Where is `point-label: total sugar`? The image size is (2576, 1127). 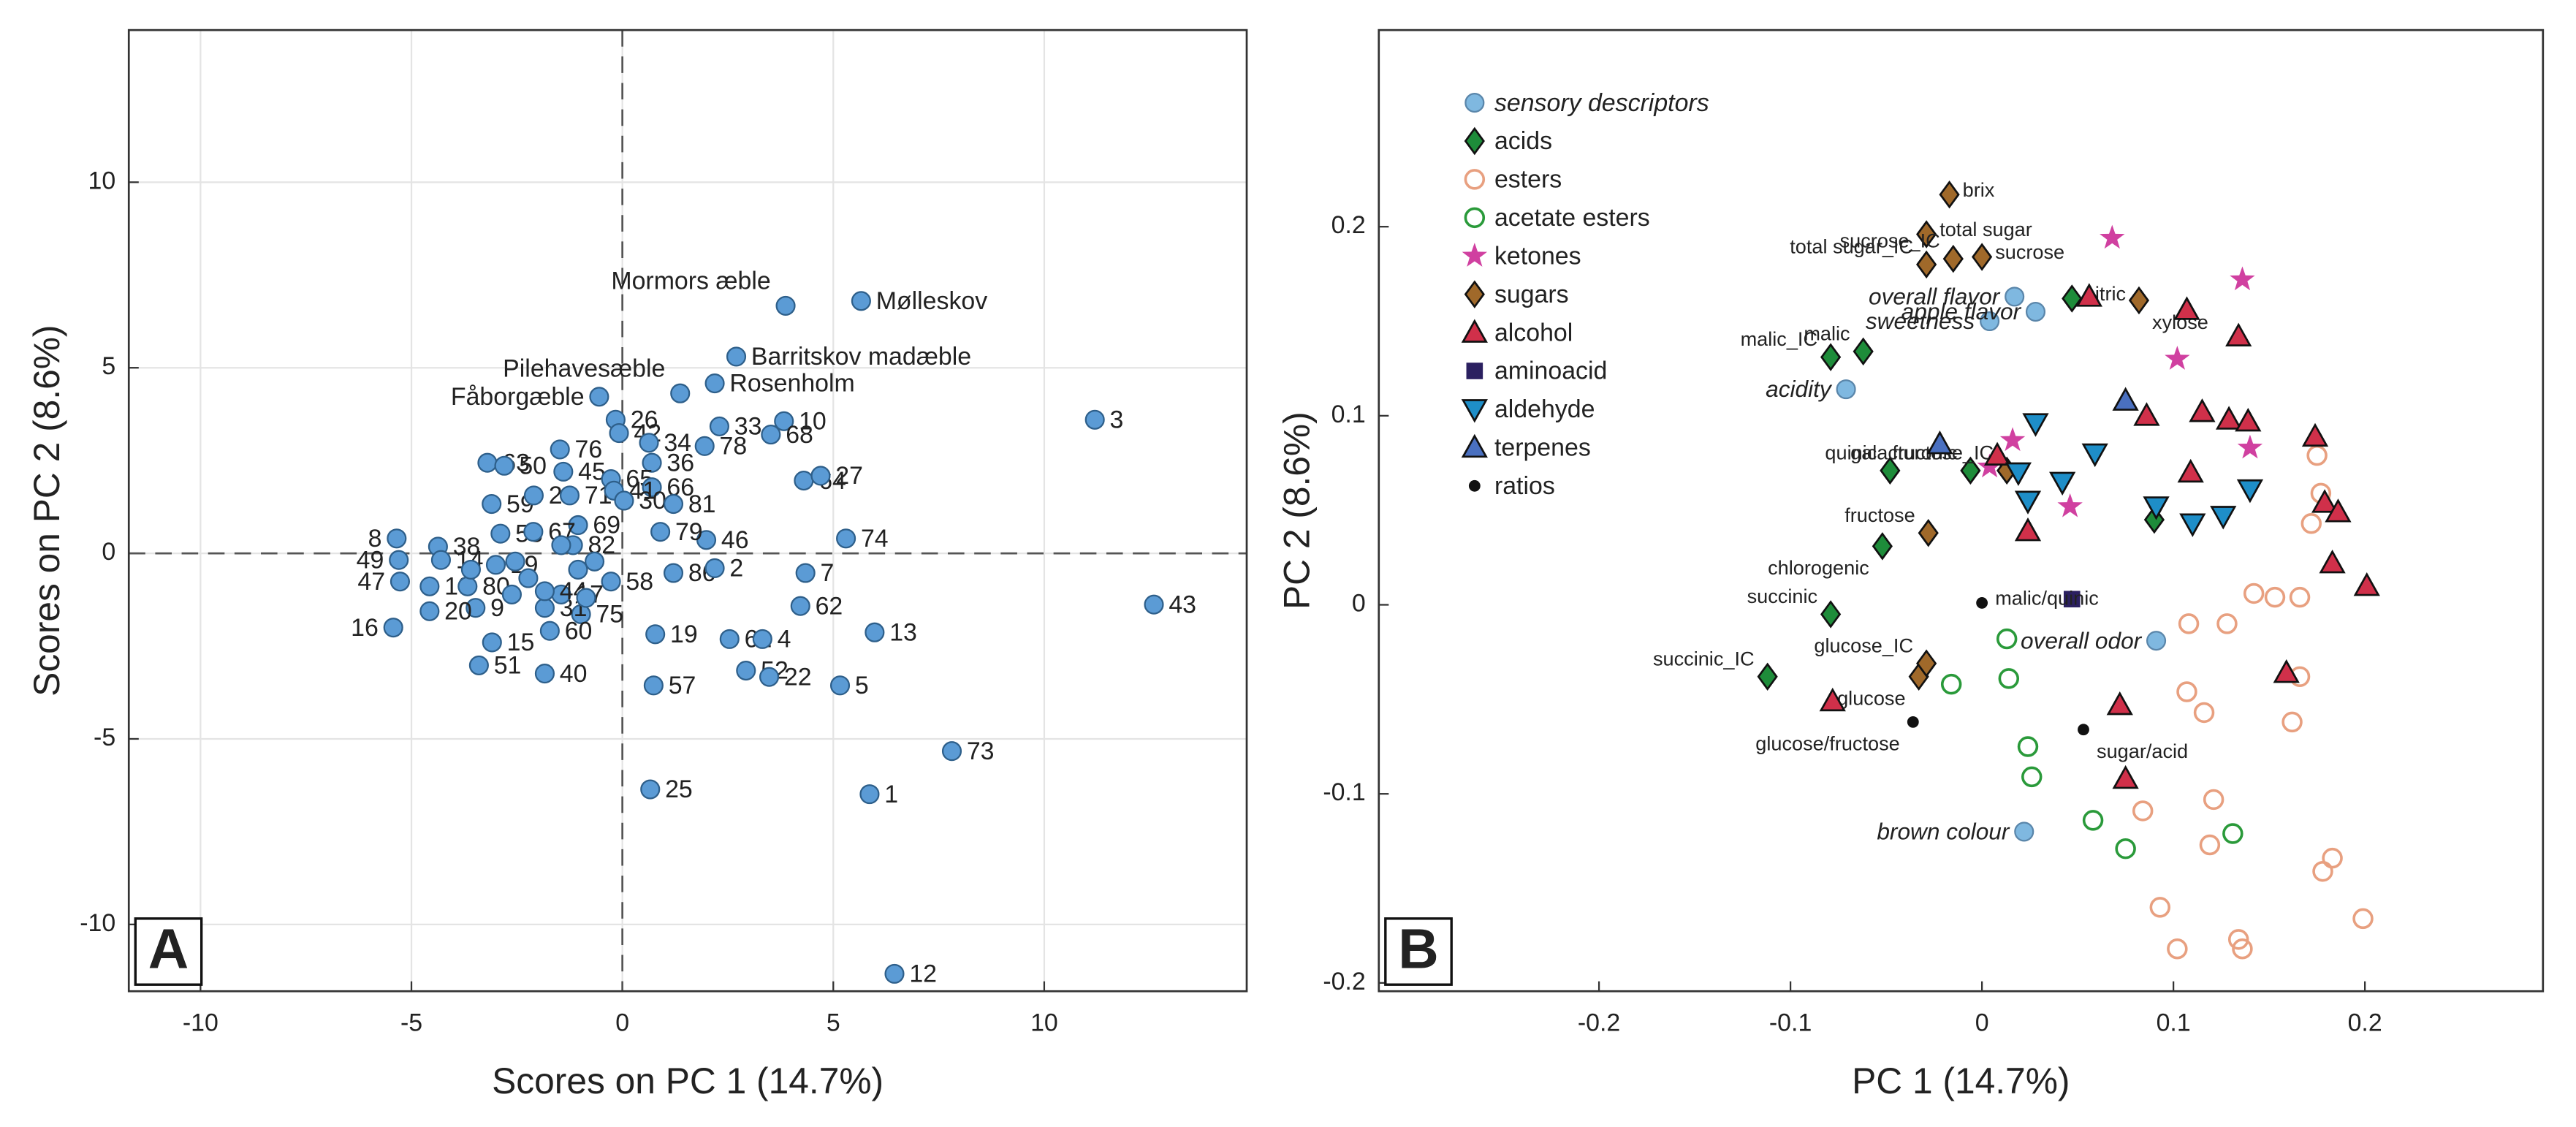
point-label: total sugar is located at coordinates (1986, 229).